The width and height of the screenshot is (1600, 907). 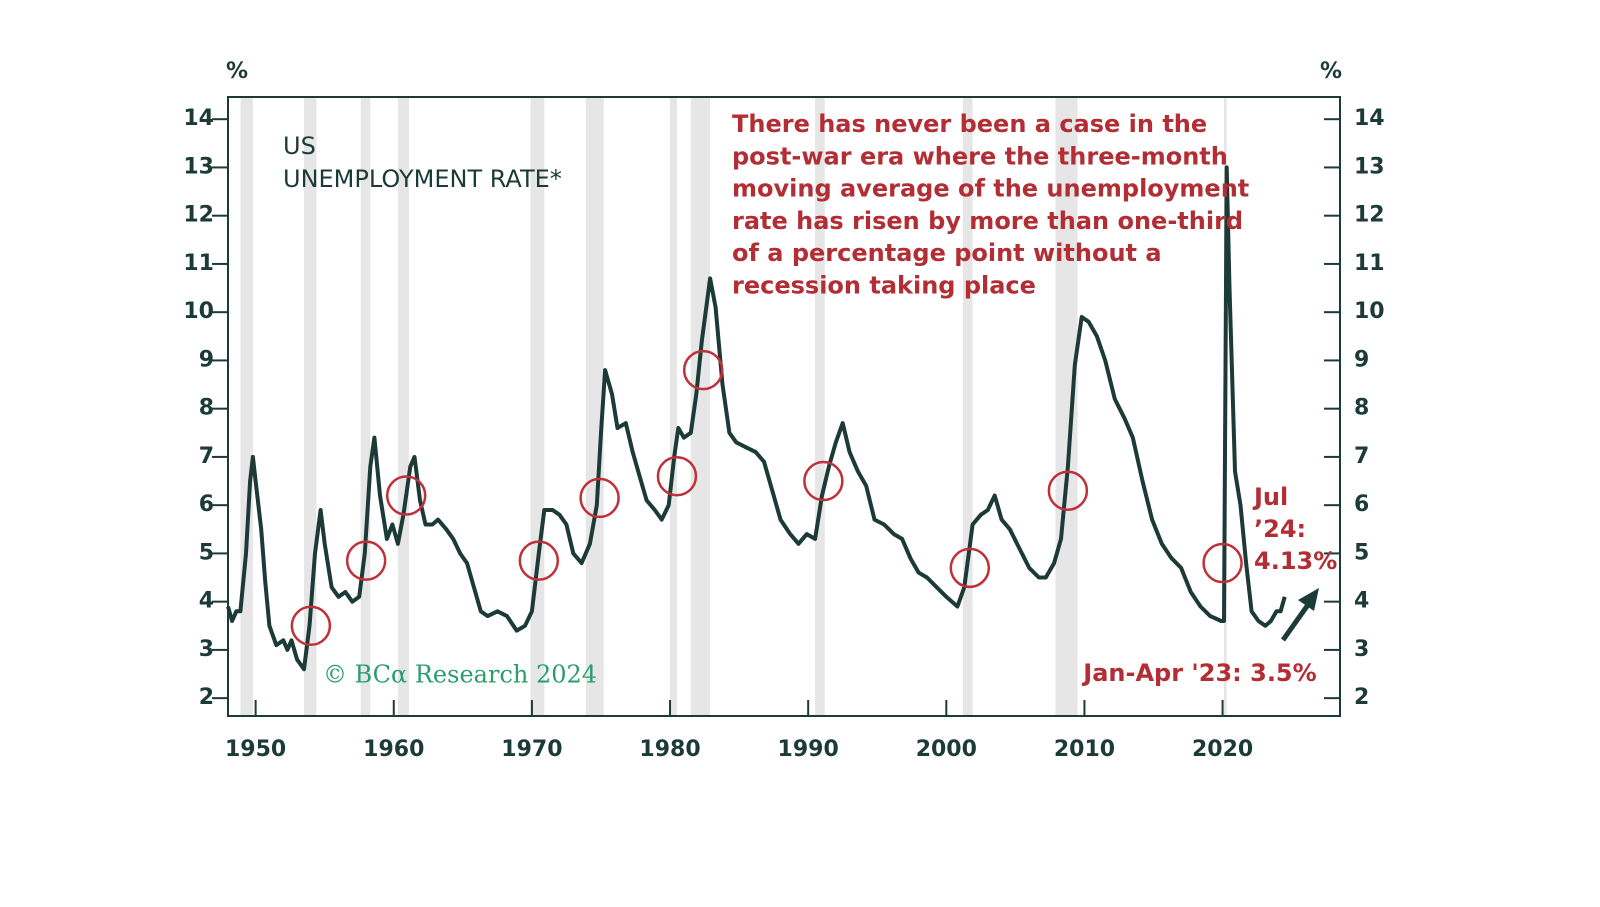 What do you see at coordinates (947, 253) in the screenshot?
I see `annotation: of a percentage point without a` at bounding box center [947, 253].